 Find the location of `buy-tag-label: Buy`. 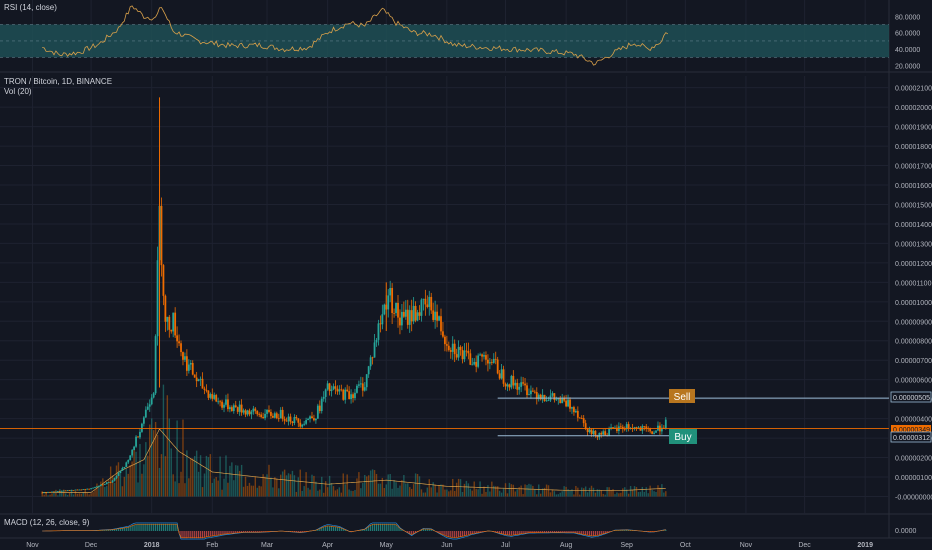

buy-tag-label: Buy is located at coordinates (682, 437).